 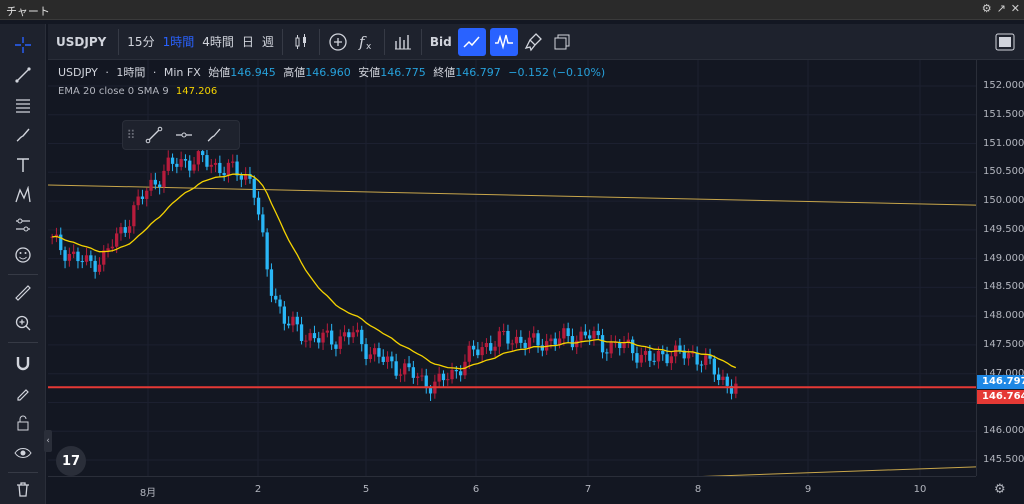 What do you see at coordinates (23, 489) in the screenshot?
I see `trash-icon` at bounding box center [23, 489].